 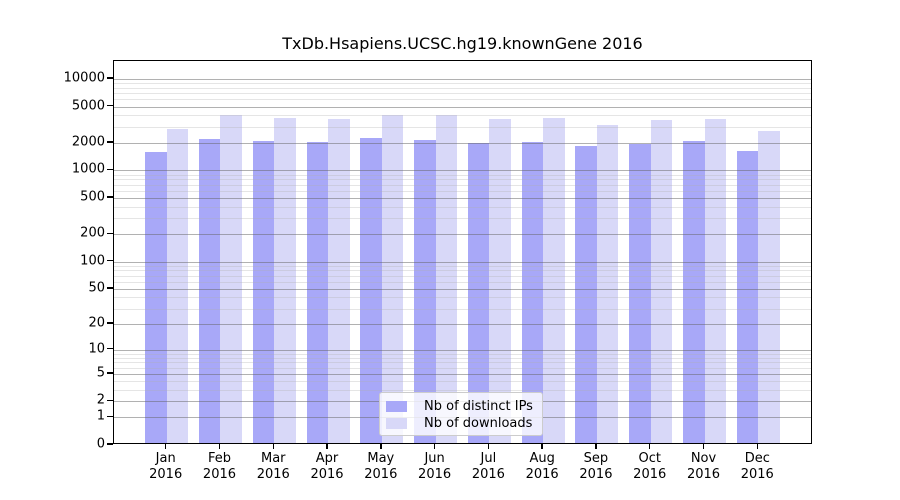 I want to click on bar-mar-downloads, so click(x=285, y=280).